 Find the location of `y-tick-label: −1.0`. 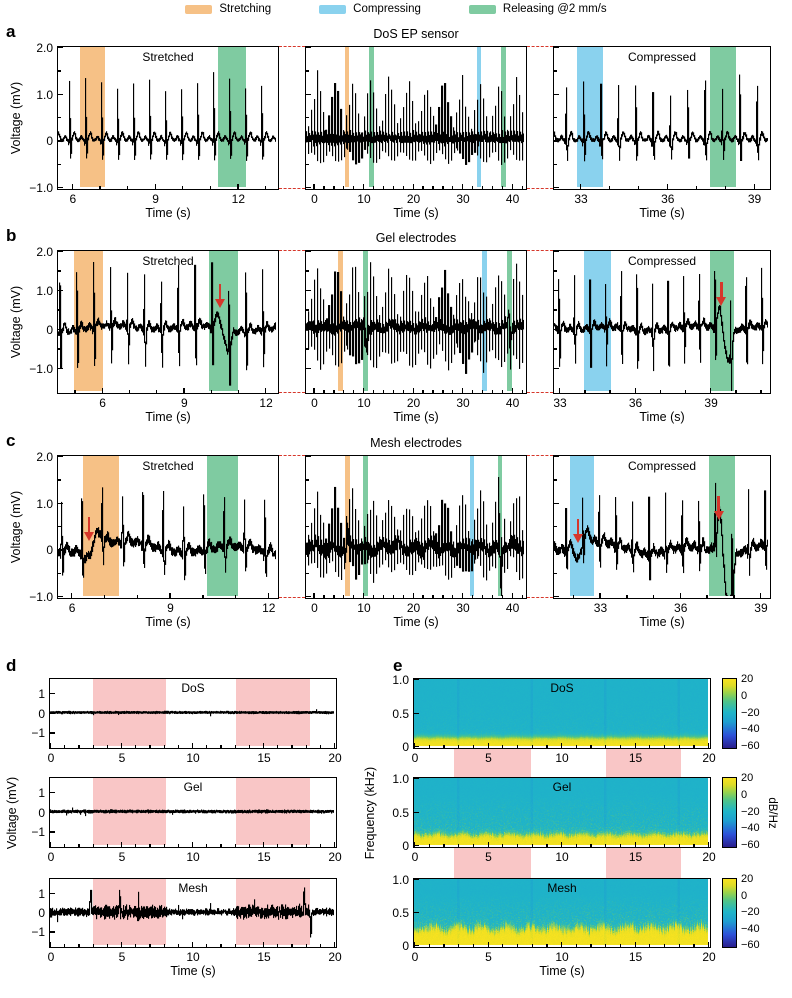

y-tick-label: −1.0 is located at coordinates (41, 368).